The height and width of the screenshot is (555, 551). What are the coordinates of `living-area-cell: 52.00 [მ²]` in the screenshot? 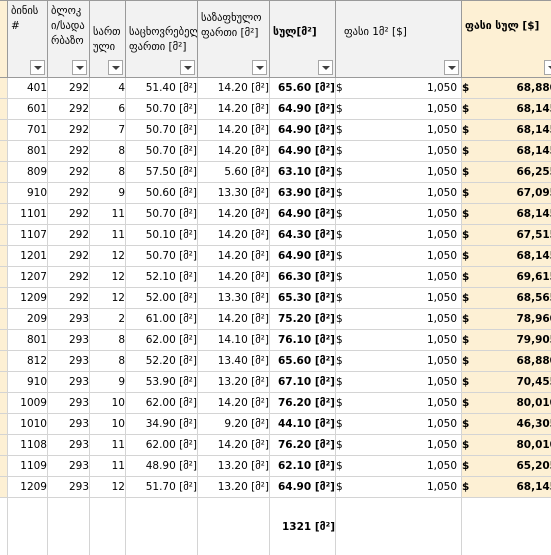 It's located at (162, 298).